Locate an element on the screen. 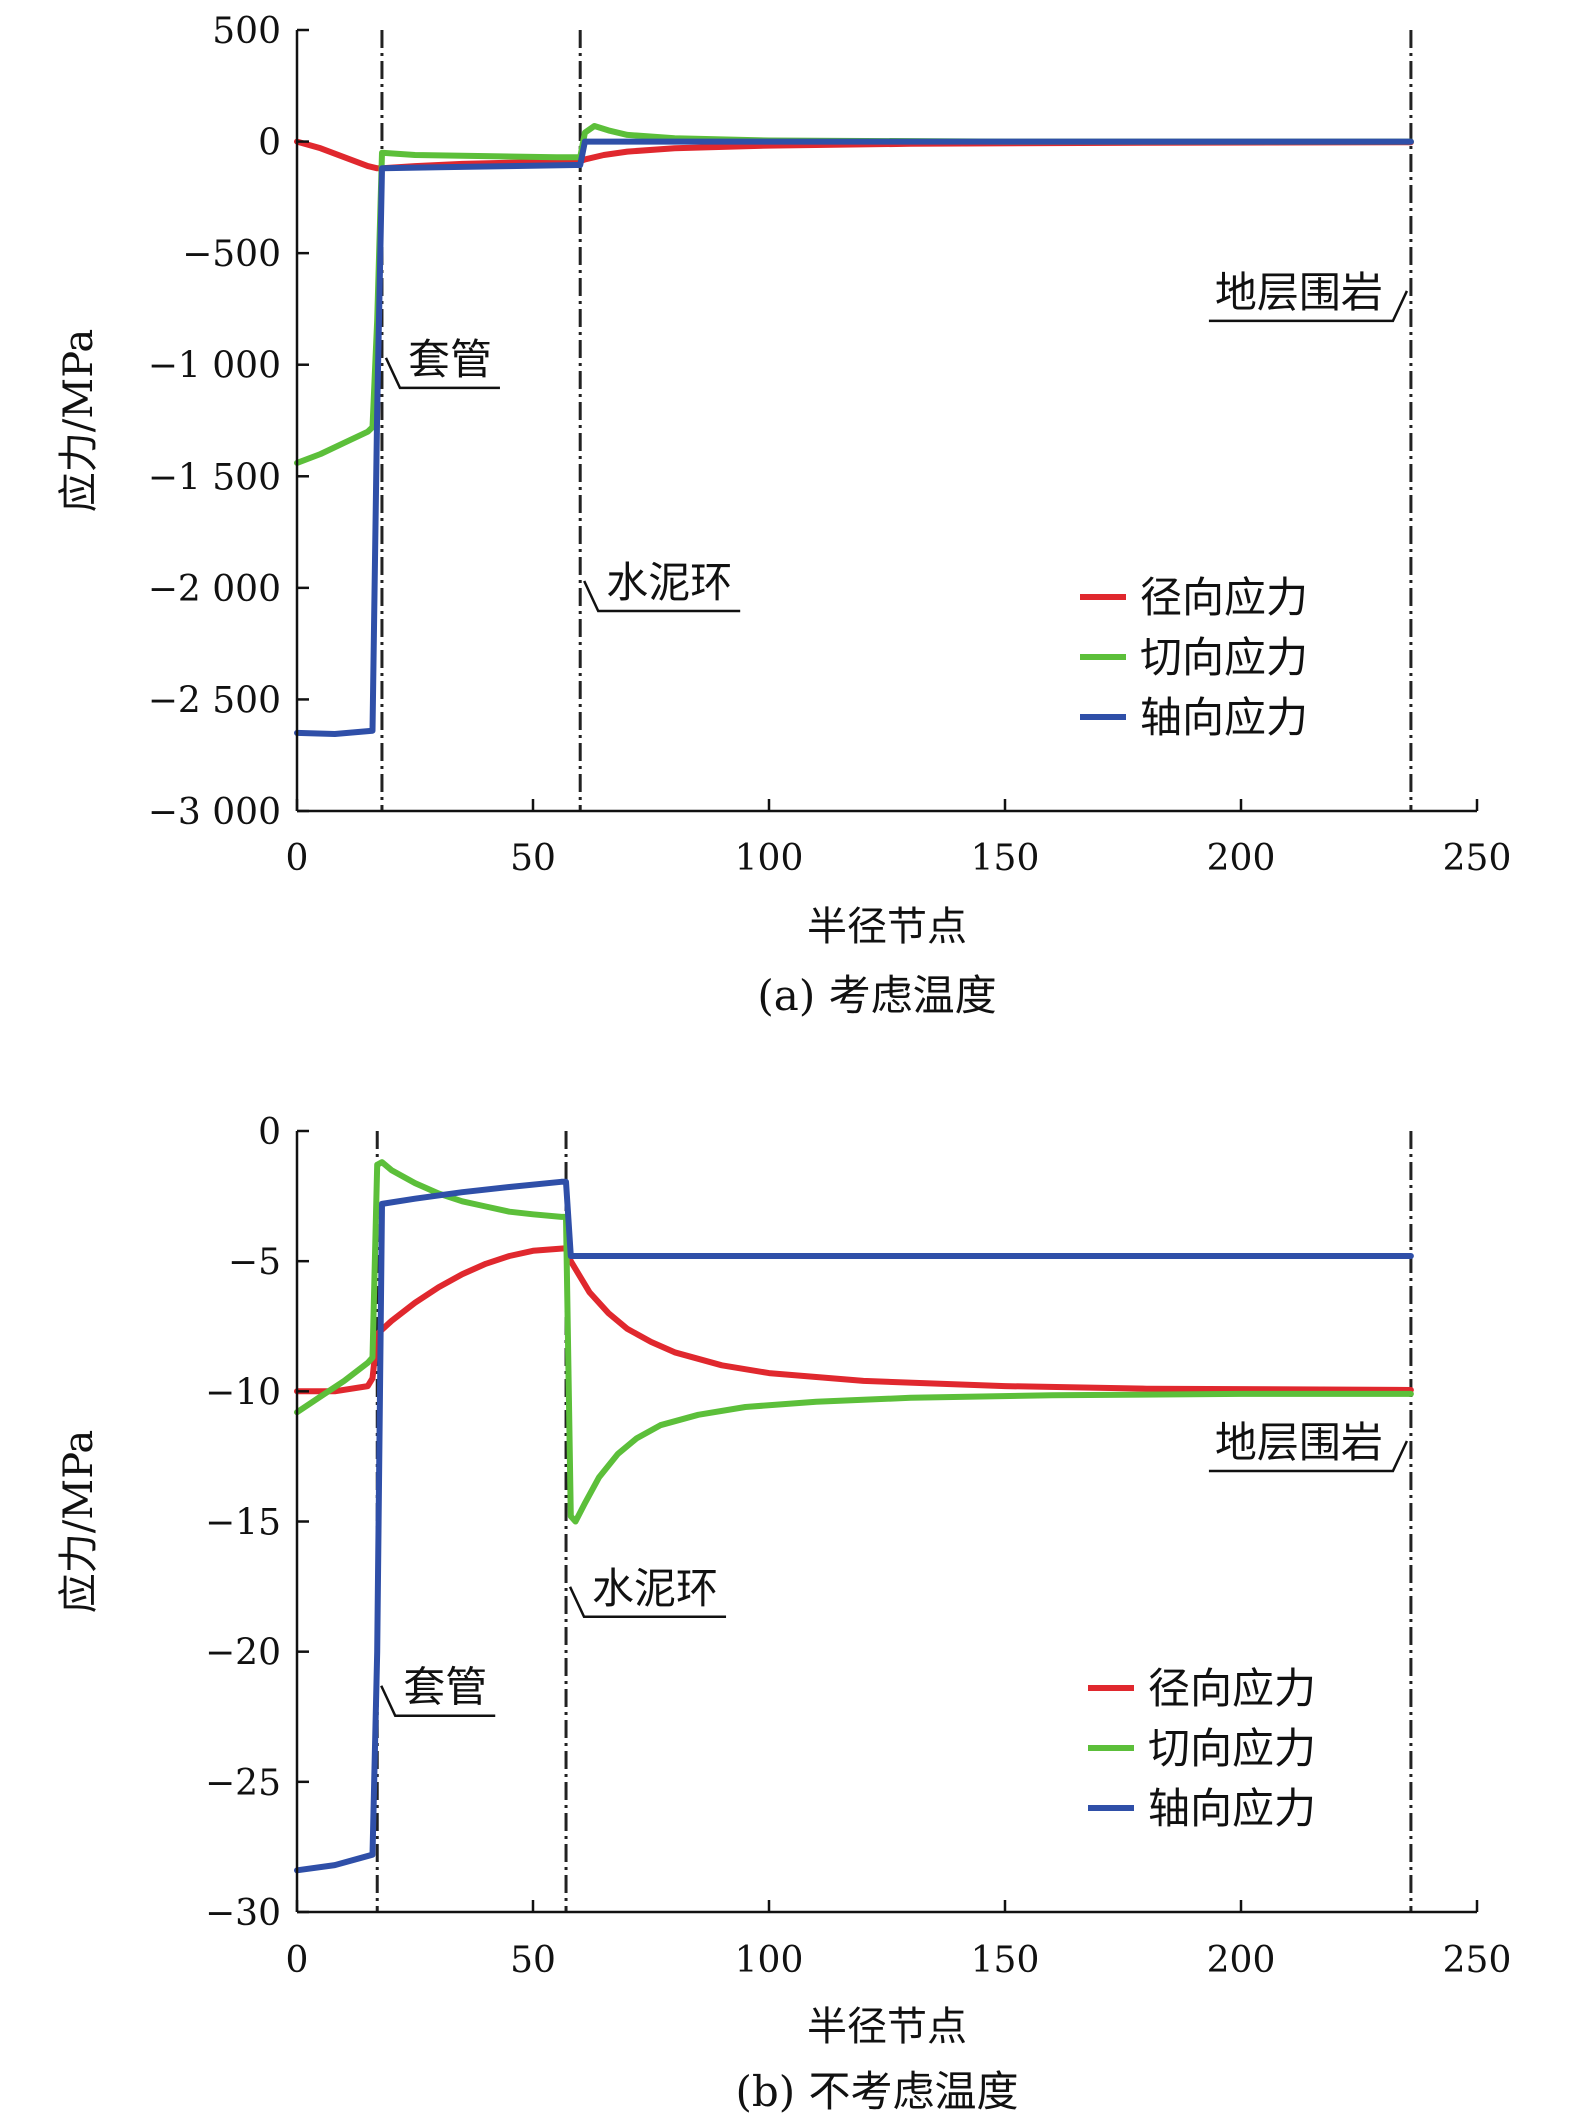 This screenshot has width=1575, height=2128. y-ticks: 0 −5 −10 −15 −20 −25 −30 is located at coordinates (257, 1523).